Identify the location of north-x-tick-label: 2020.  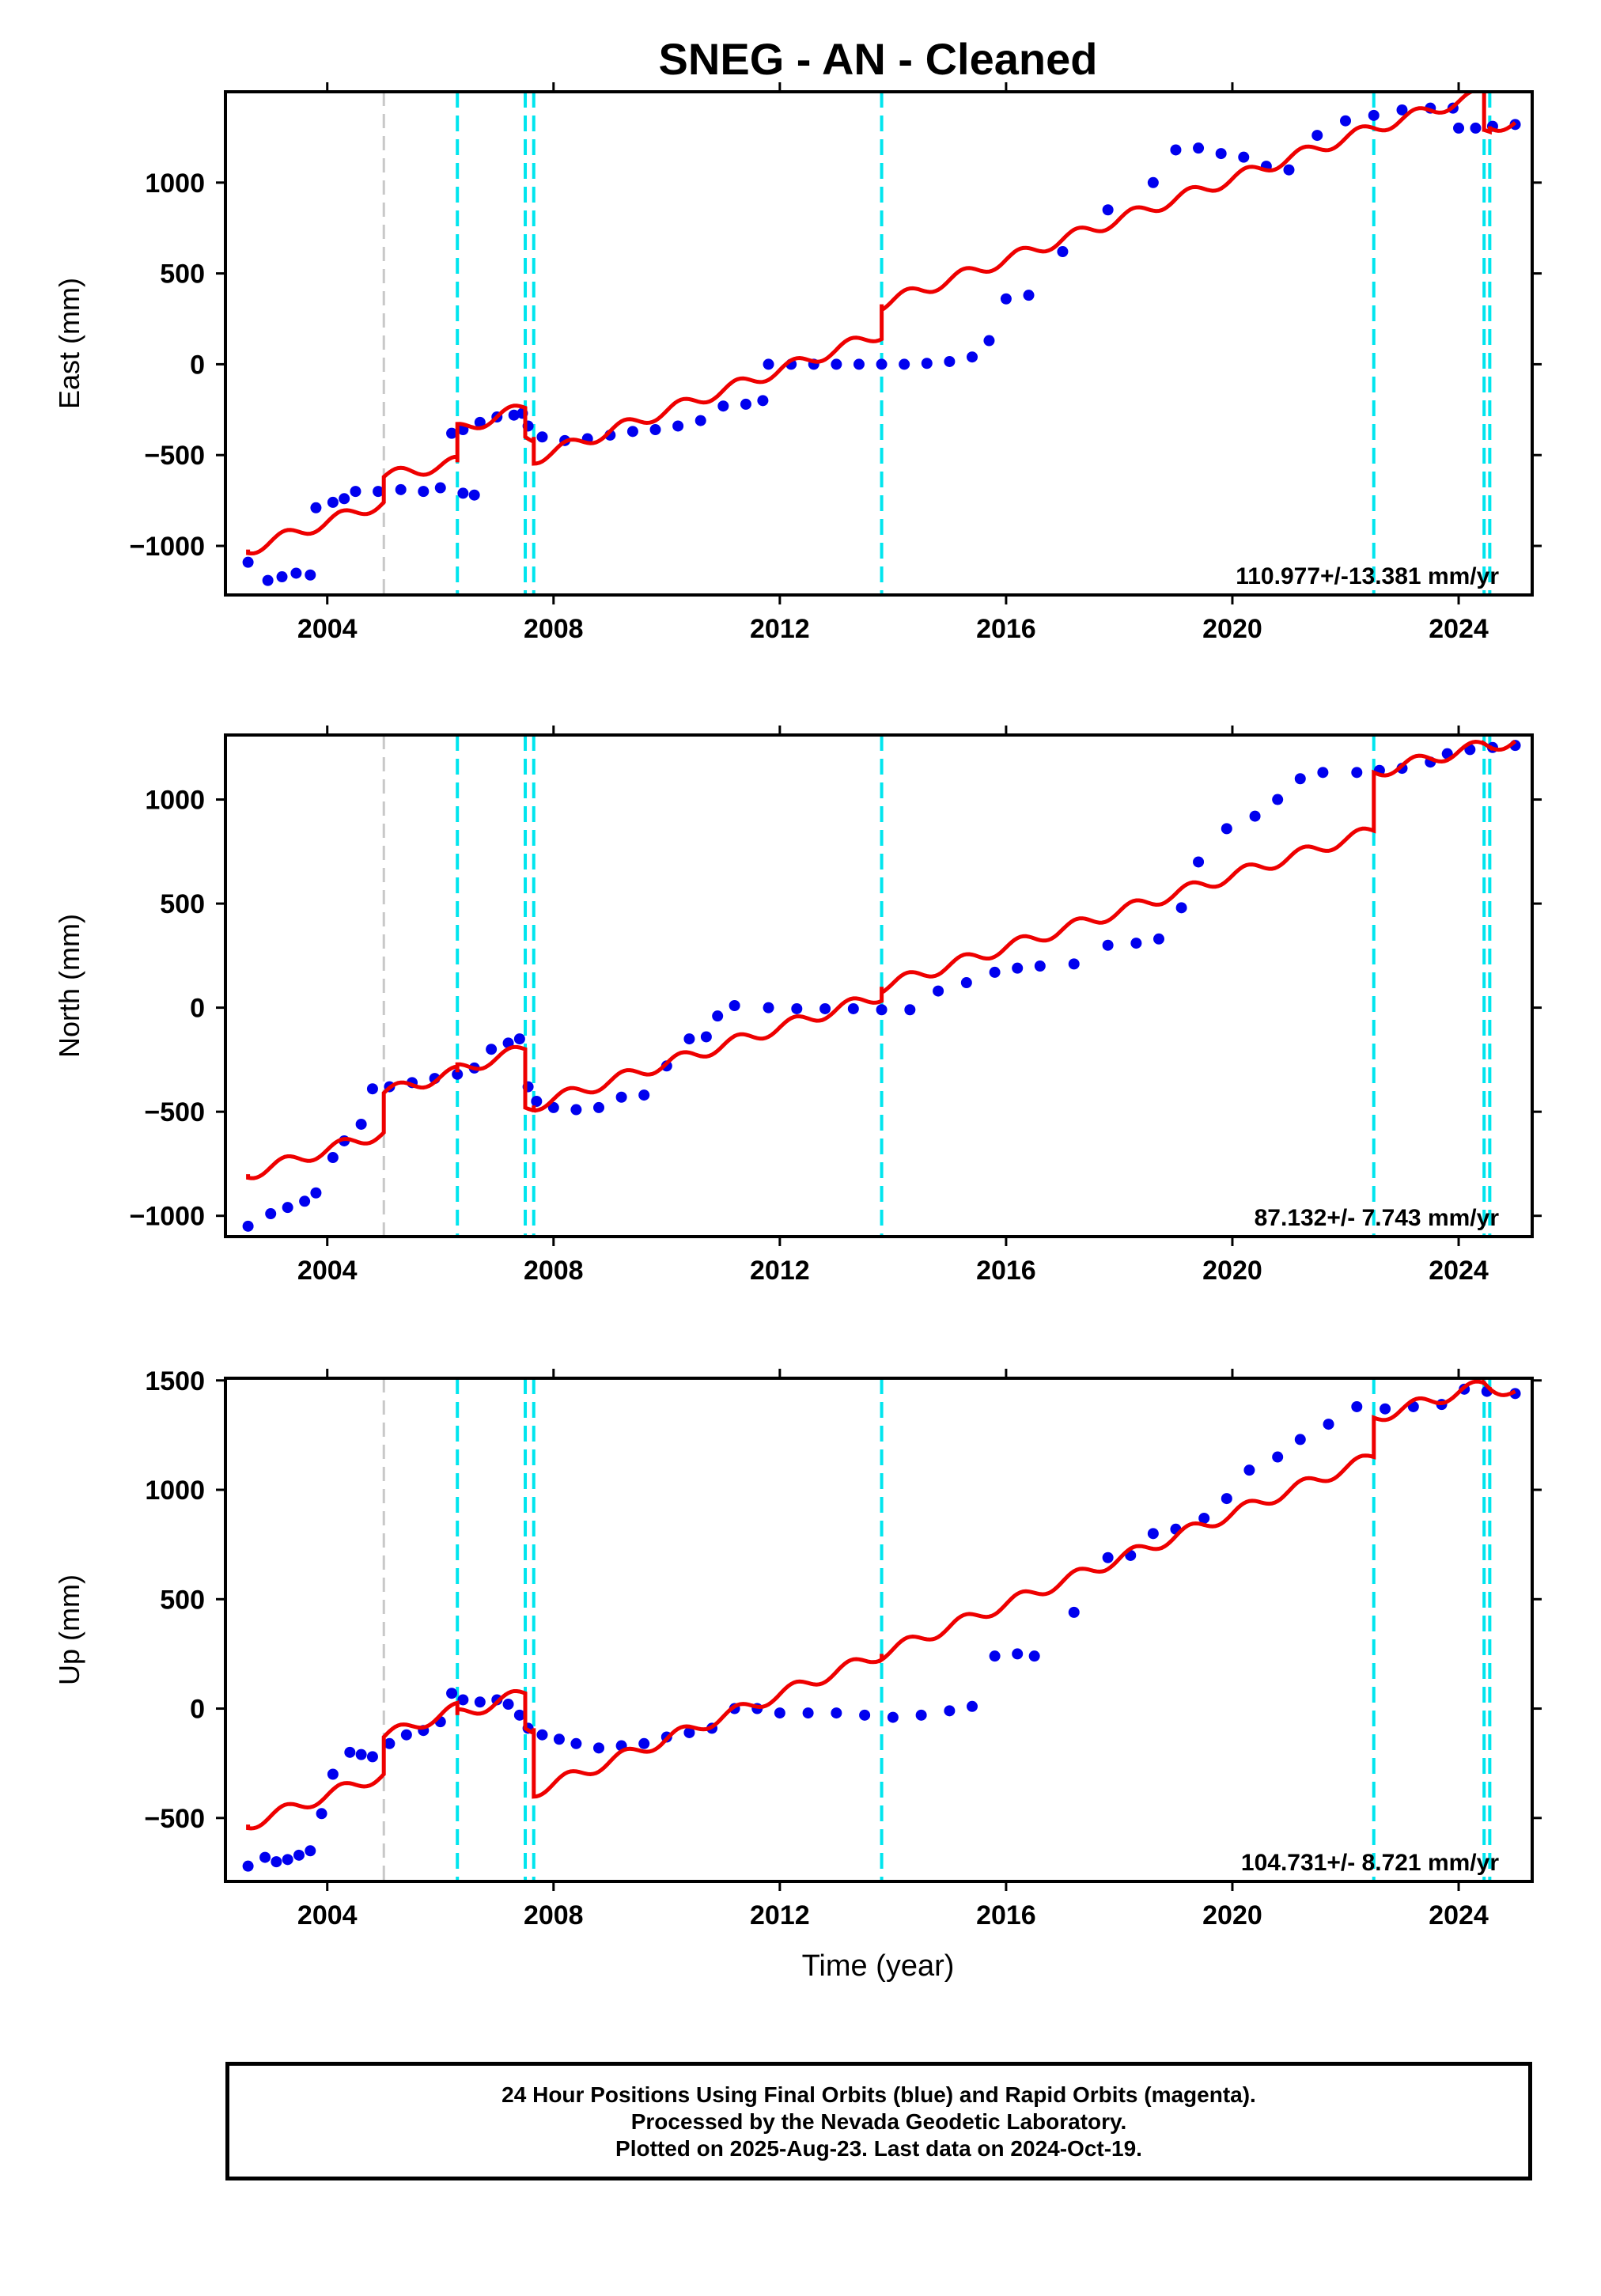
(1232, 1271).